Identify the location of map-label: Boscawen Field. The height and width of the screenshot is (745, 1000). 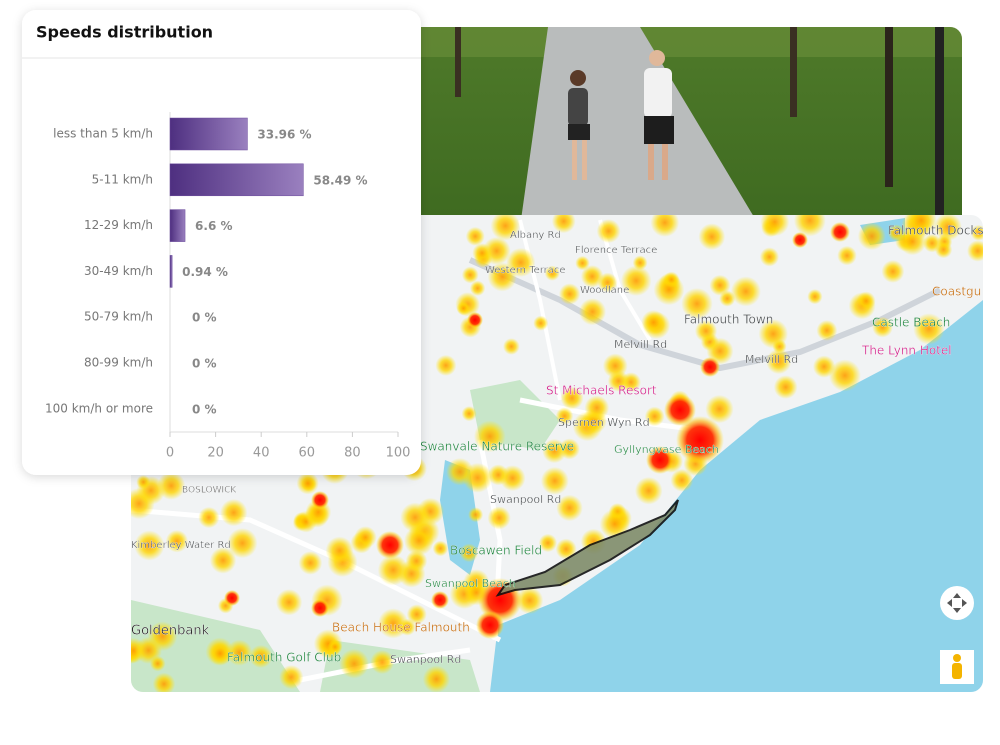
(496, 551).